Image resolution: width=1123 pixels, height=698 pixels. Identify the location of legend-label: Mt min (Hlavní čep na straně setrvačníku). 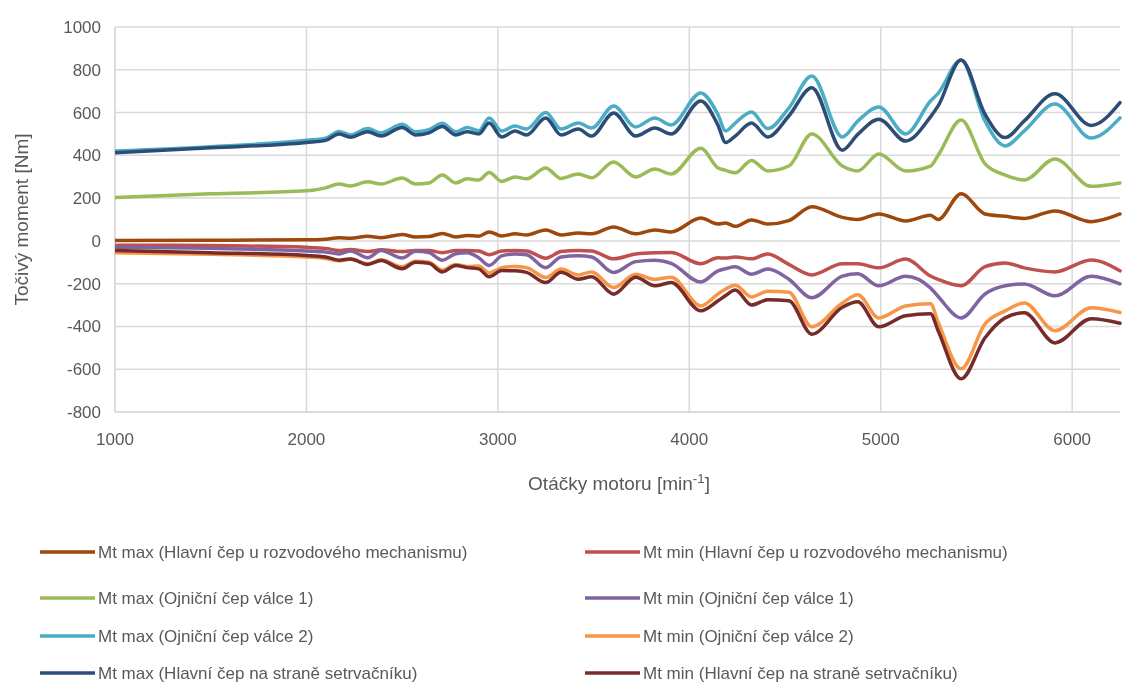
(800, 673).